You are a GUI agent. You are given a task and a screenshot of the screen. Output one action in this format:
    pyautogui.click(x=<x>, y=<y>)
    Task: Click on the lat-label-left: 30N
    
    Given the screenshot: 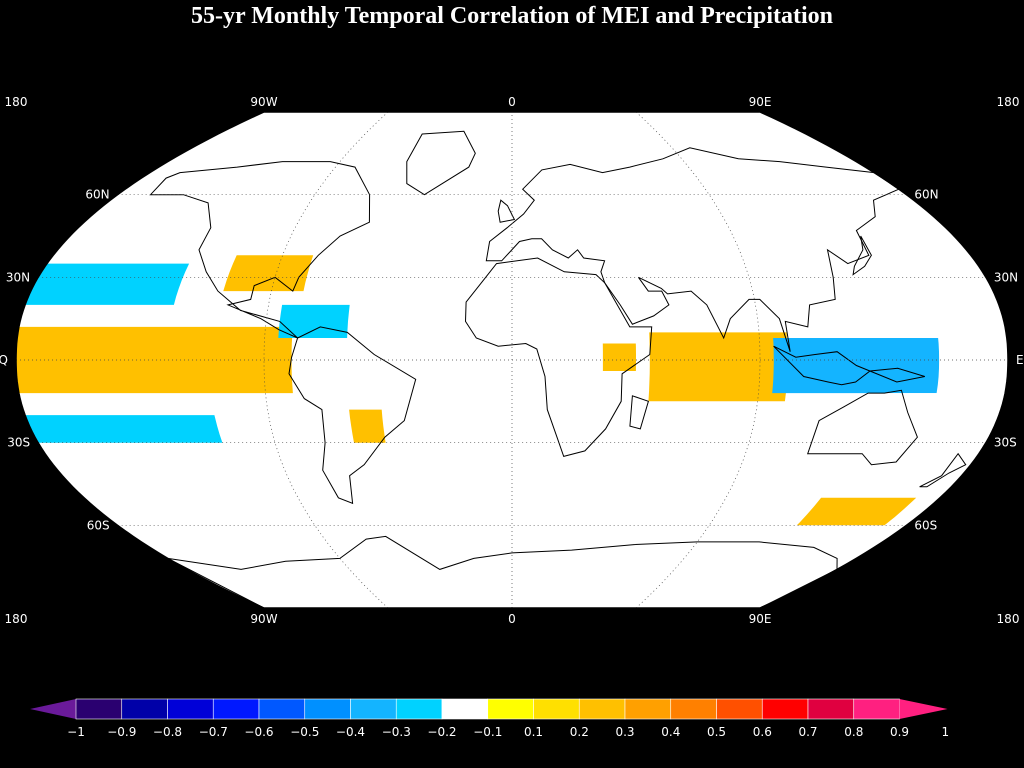 What is the action you would take?
    pyautogui.click(x=18, y=277)
    